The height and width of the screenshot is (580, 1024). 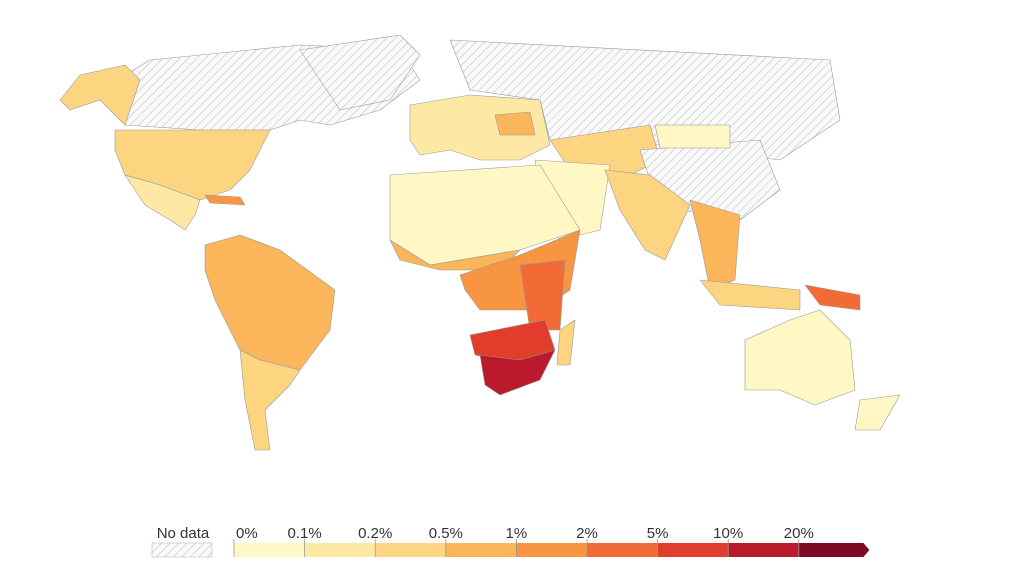 What do you see at coordinates (247, 533) in the screenshot?
I see `legend-label: 0%` at bounding box center [247, 533].